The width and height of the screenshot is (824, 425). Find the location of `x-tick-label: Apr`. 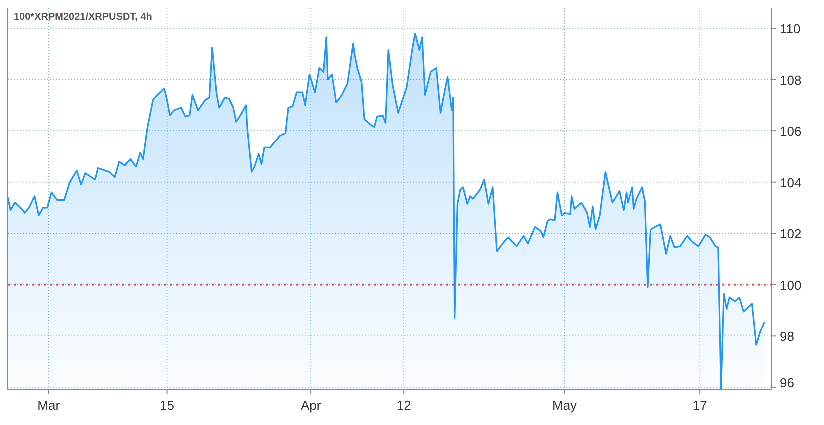

x-tick-label: Apr is located at coordinates (311, 405).